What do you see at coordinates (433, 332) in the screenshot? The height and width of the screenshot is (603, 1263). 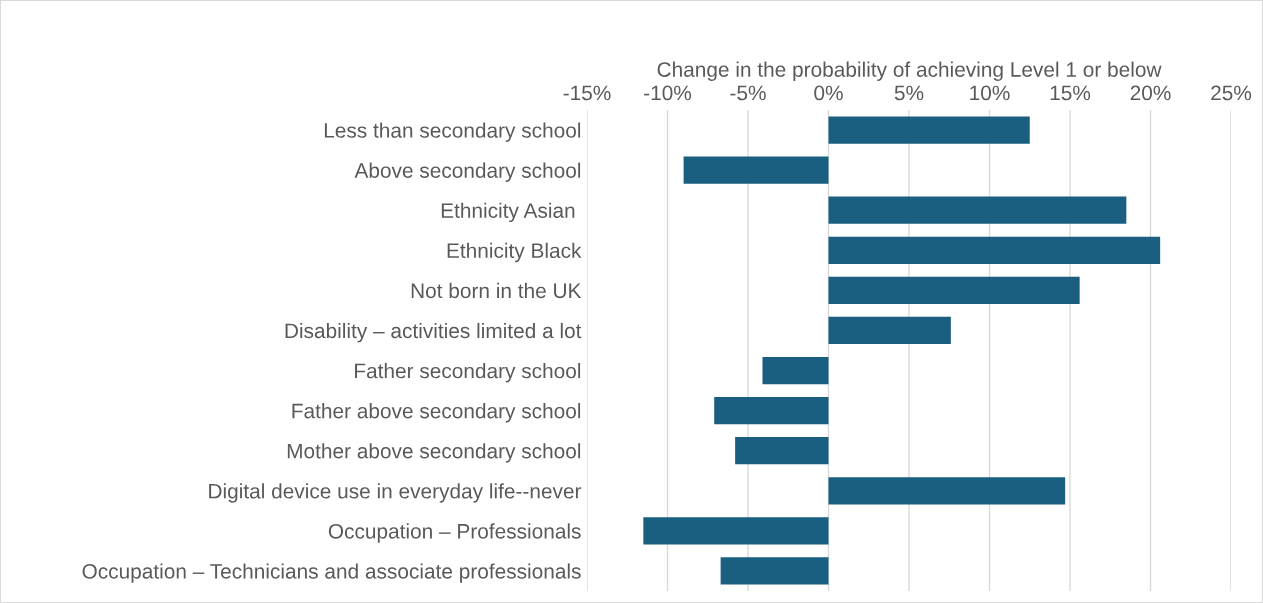 I see `y-tick-label: Disability – activities limited a lot` at bounding box center [433, 332].